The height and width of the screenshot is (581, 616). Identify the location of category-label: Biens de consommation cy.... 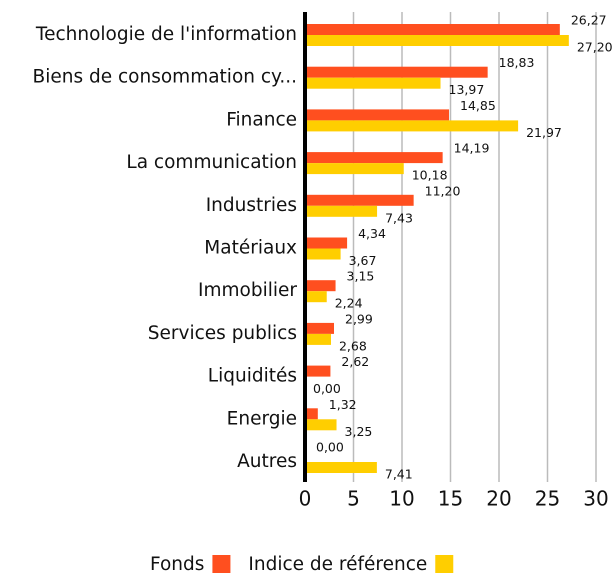
(165, 77).